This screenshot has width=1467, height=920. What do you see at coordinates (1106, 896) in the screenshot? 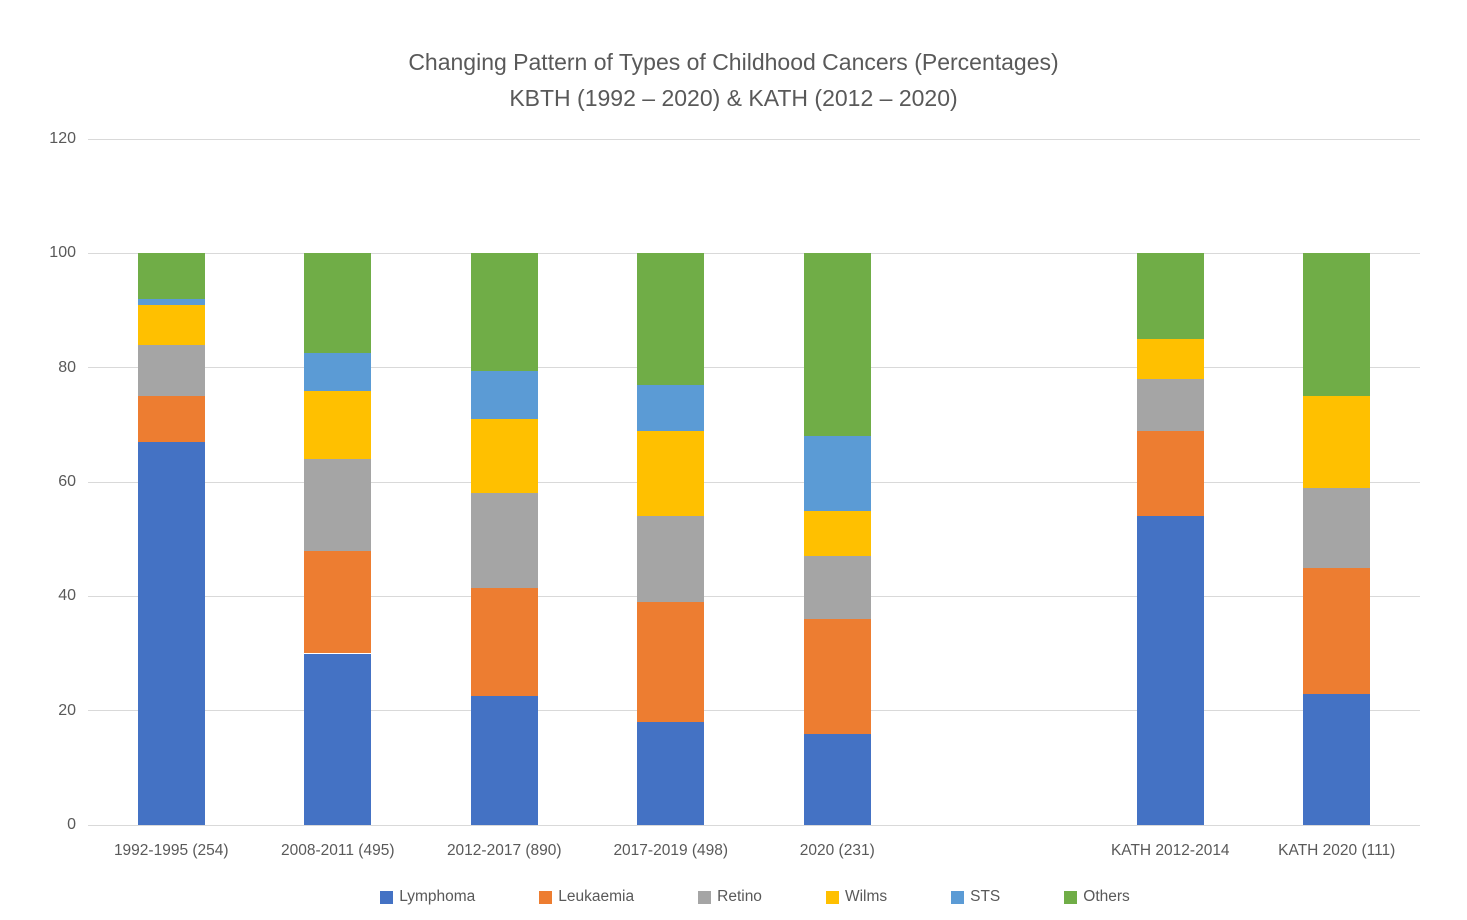
I see `legend-label: Others` at bounding box center [1106, 896].